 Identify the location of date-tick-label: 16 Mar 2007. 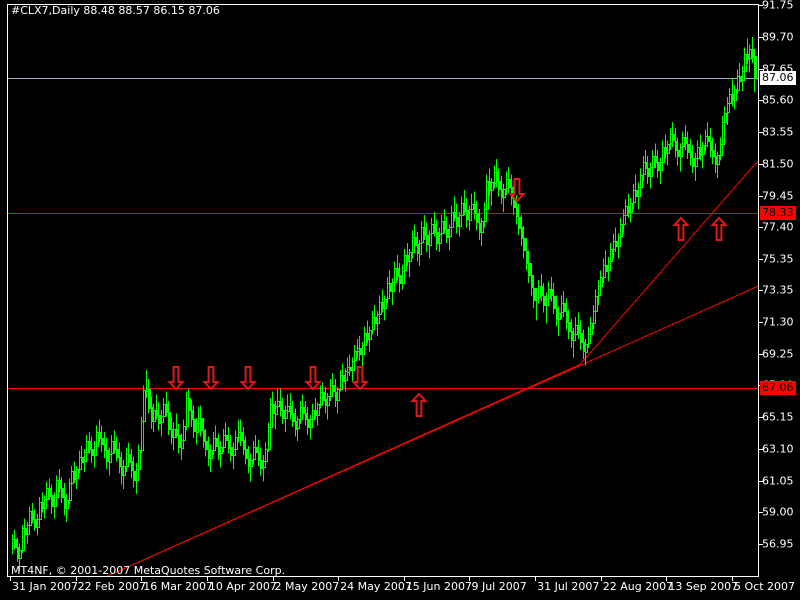
(178, 586).